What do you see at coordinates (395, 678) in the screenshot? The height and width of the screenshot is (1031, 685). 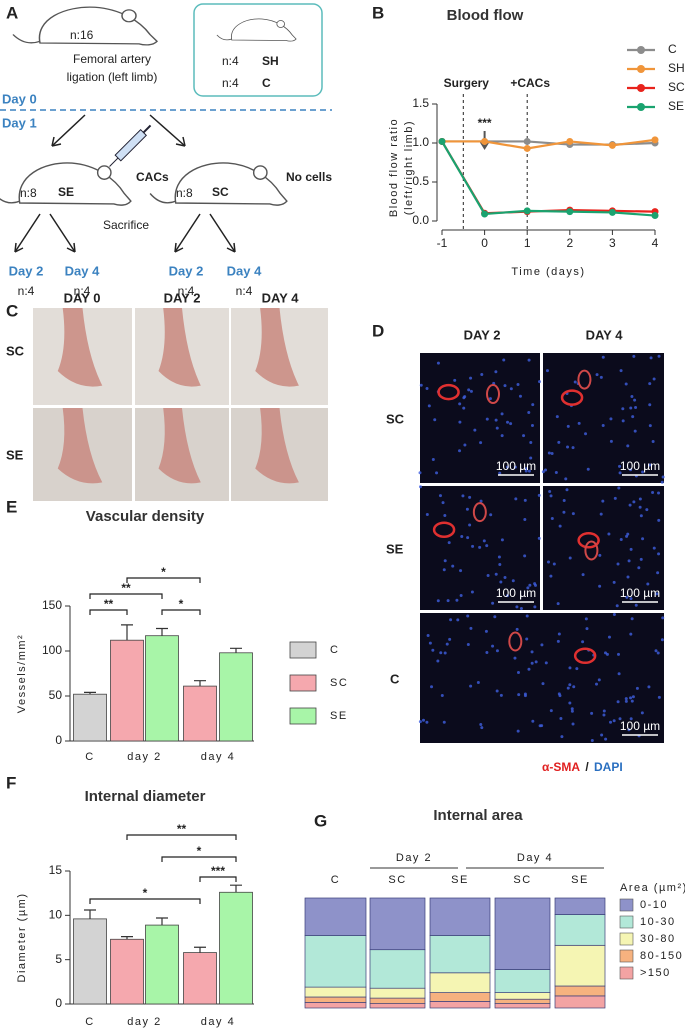 I see `row-label: C` at bounding box center [395, 678].